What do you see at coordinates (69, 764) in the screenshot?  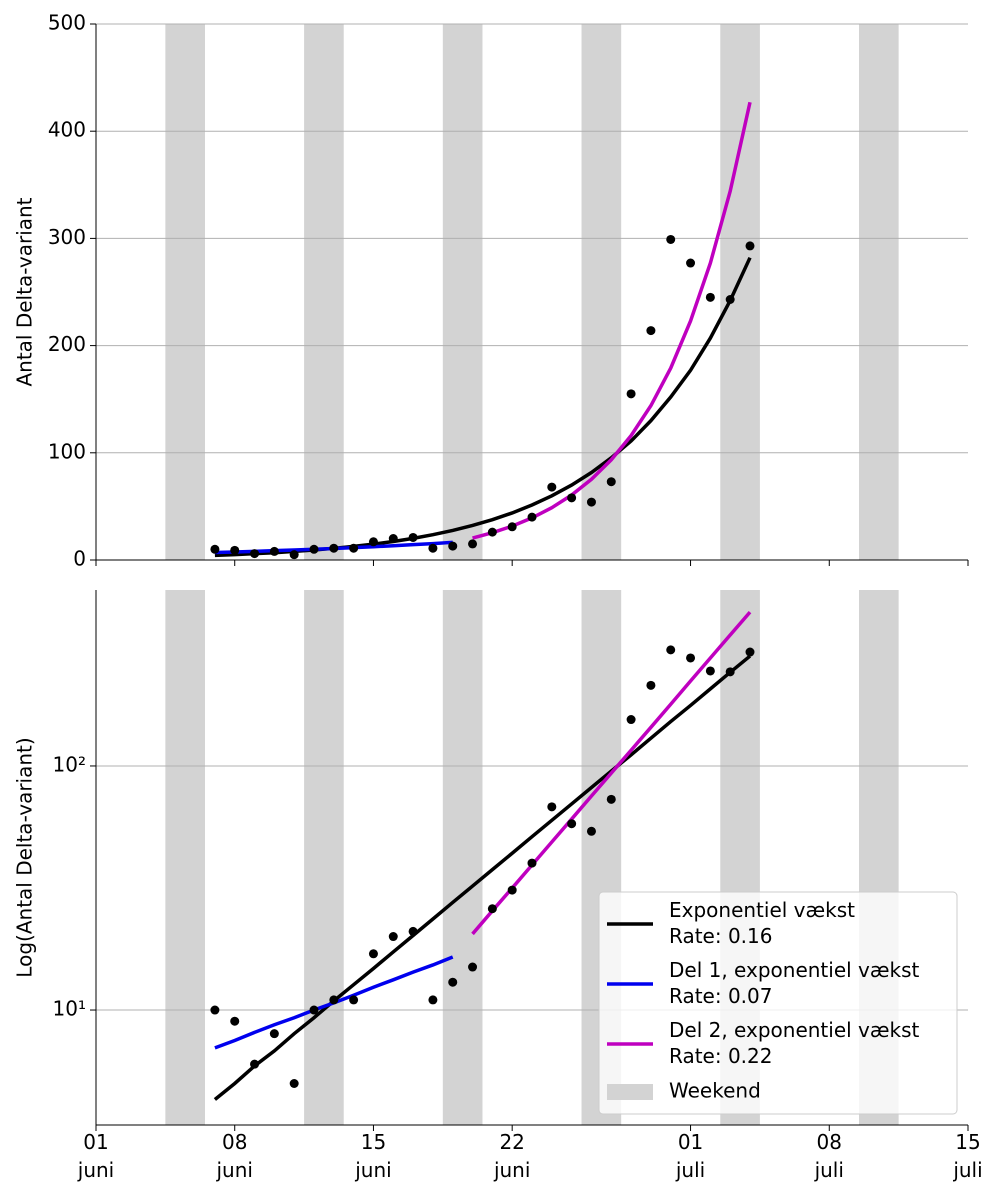 I see `y-tick-label: 10²` at bounding box center [69, 764].